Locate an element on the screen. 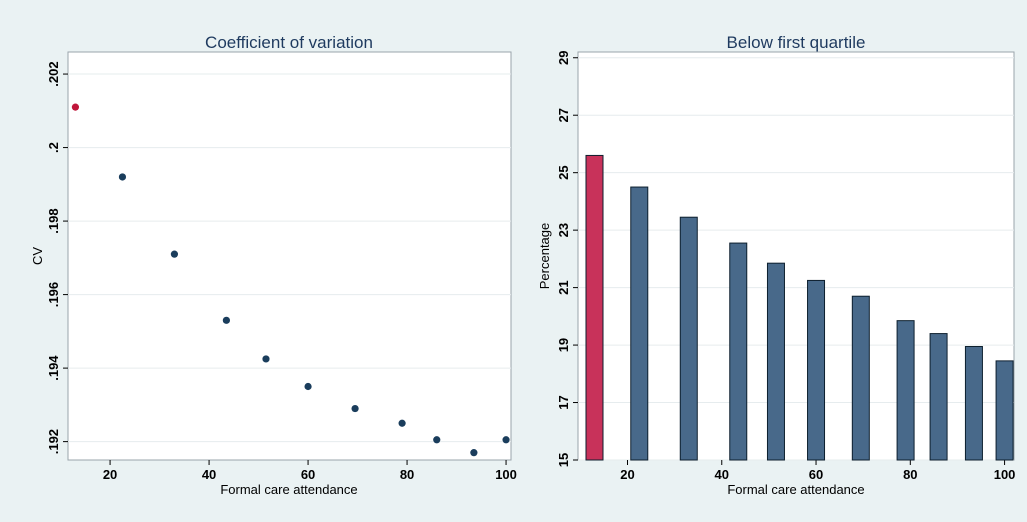 The width and height of the screenshot is (1027, 522). highlighted-data-point is located at coordinates (75, 107).